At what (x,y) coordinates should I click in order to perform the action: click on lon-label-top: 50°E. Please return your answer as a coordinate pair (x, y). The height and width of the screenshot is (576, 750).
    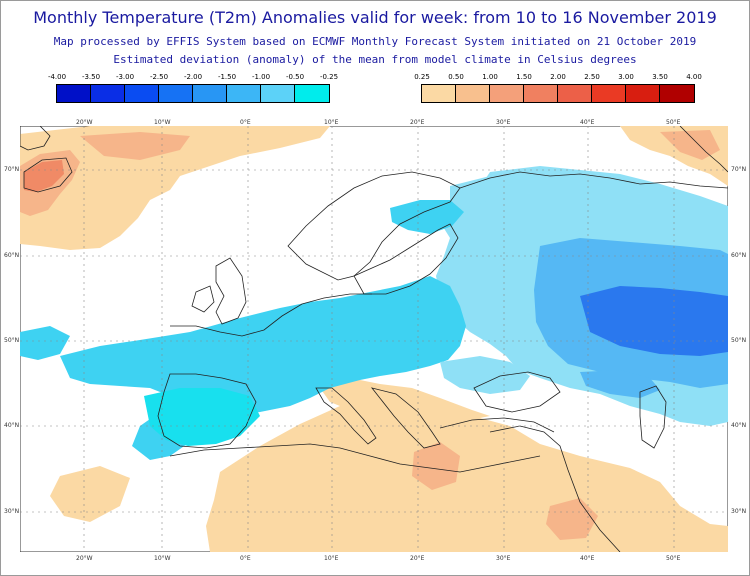
    Looking at the image, I should click on (673, 122).